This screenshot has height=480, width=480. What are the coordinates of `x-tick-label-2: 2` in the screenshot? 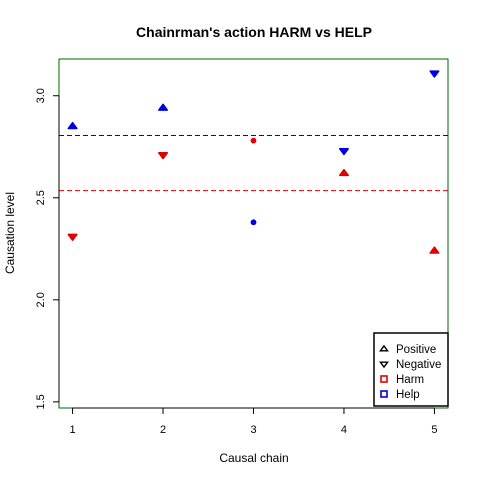 It's located at (163, 430).